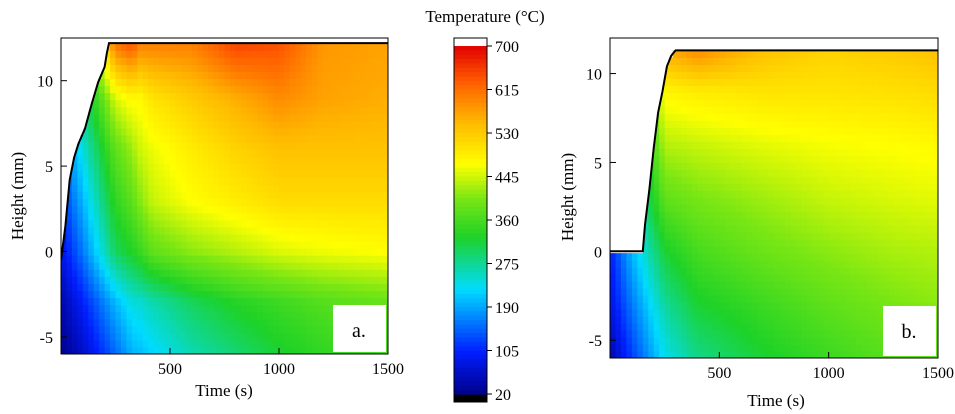 Image resolution: width=955 pixels, height=414 pixels. What do you see at coordinates (45, 82) in the screenshot?
I see `y-tick-label: 10` at bounding box center [45, 82].